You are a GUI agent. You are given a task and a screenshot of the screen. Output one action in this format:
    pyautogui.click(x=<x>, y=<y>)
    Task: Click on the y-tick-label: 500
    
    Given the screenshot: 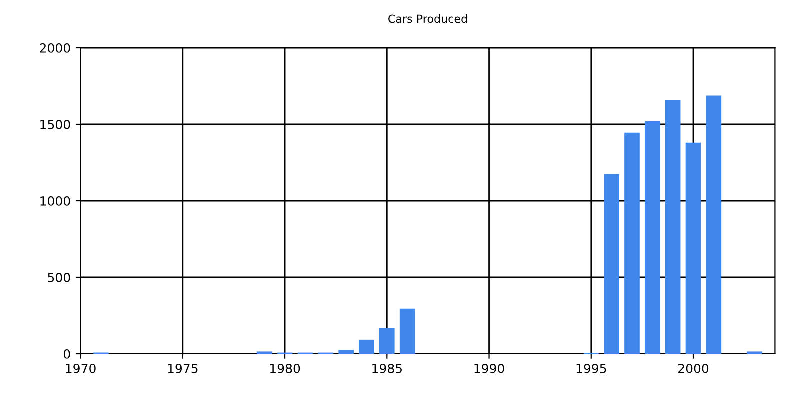 What is the action you would take?
    pyautogui.click(x=59, y=277)
    